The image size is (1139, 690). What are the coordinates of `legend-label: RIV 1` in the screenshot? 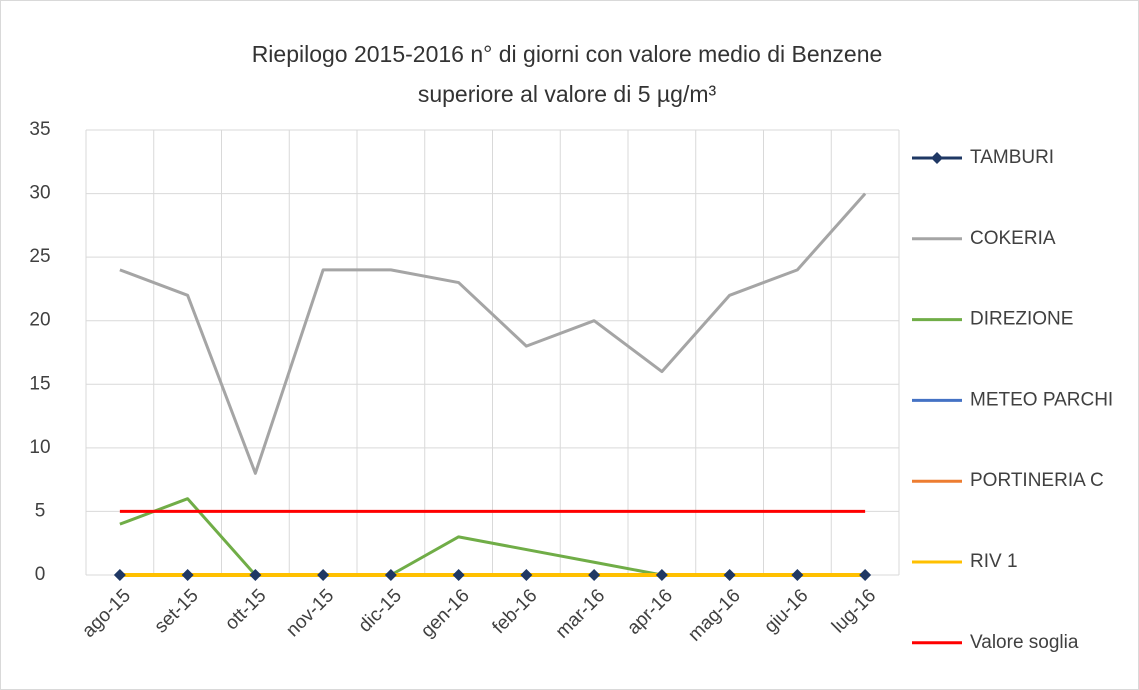 It's located at (994, 561).